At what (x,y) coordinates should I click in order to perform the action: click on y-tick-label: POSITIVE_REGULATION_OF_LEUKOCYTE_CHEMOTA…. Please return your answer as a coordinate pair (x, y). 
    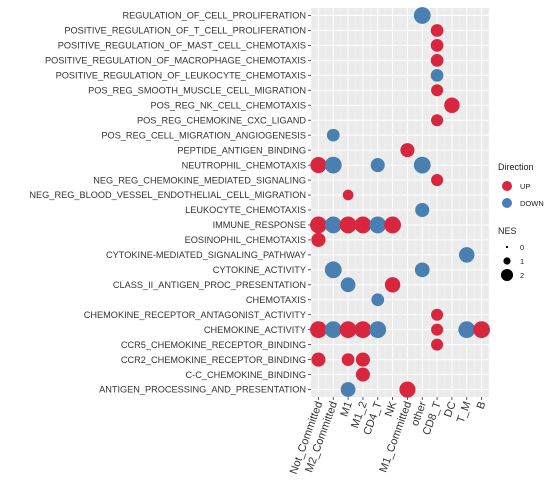
    Looking at the image, I should click on (181, 76).